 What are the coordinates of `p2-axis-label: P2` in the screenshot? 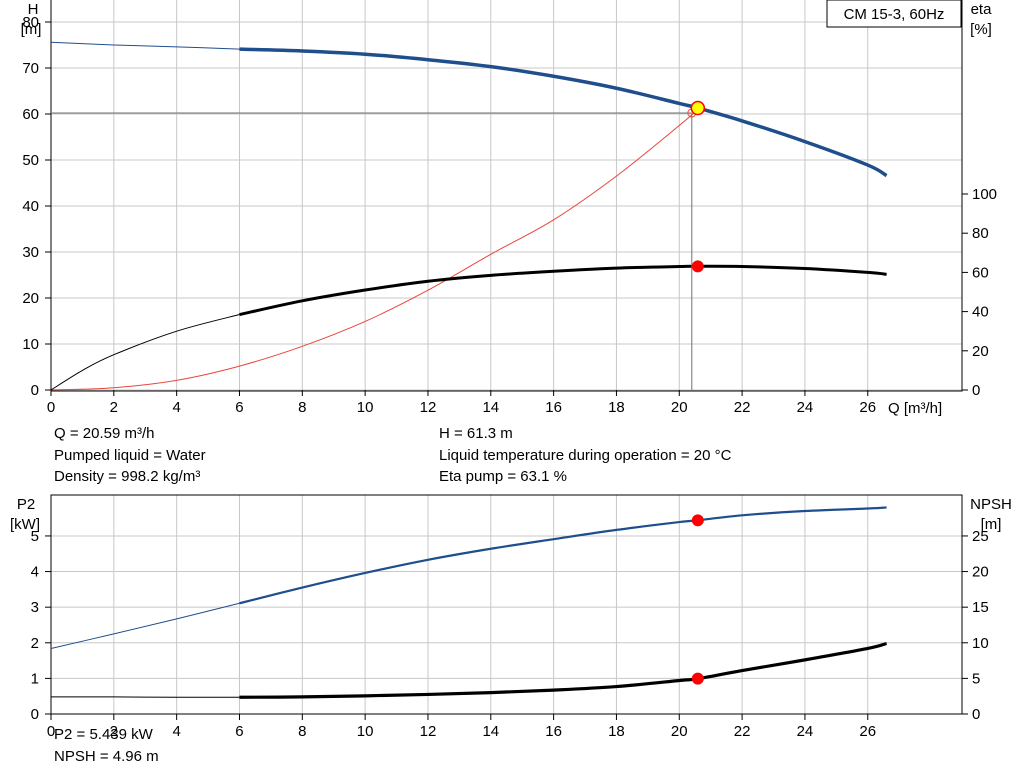 It's located at (26, 504).